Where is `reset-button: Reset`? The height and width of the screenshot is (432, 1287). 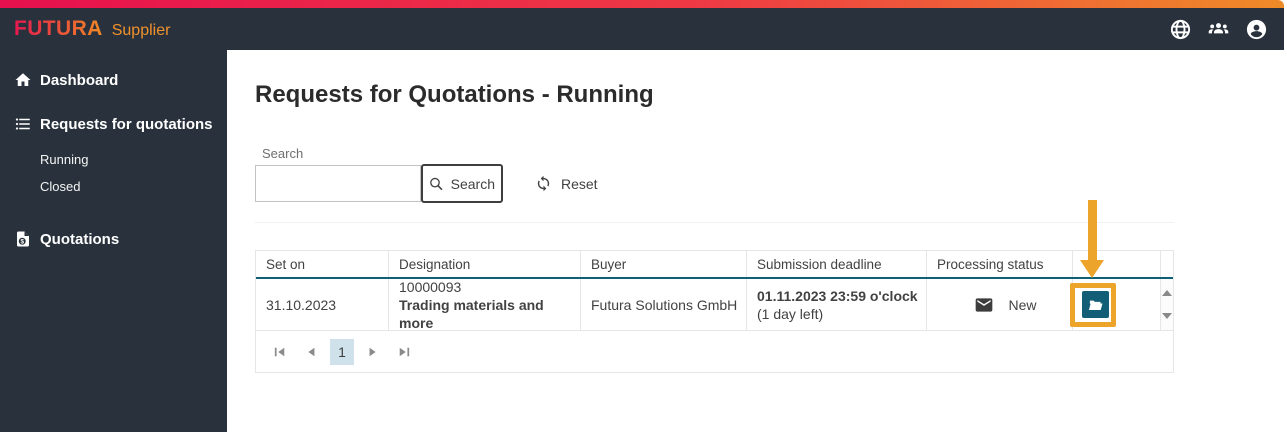
reset-button: Reset is located at coordinates (566, 183).